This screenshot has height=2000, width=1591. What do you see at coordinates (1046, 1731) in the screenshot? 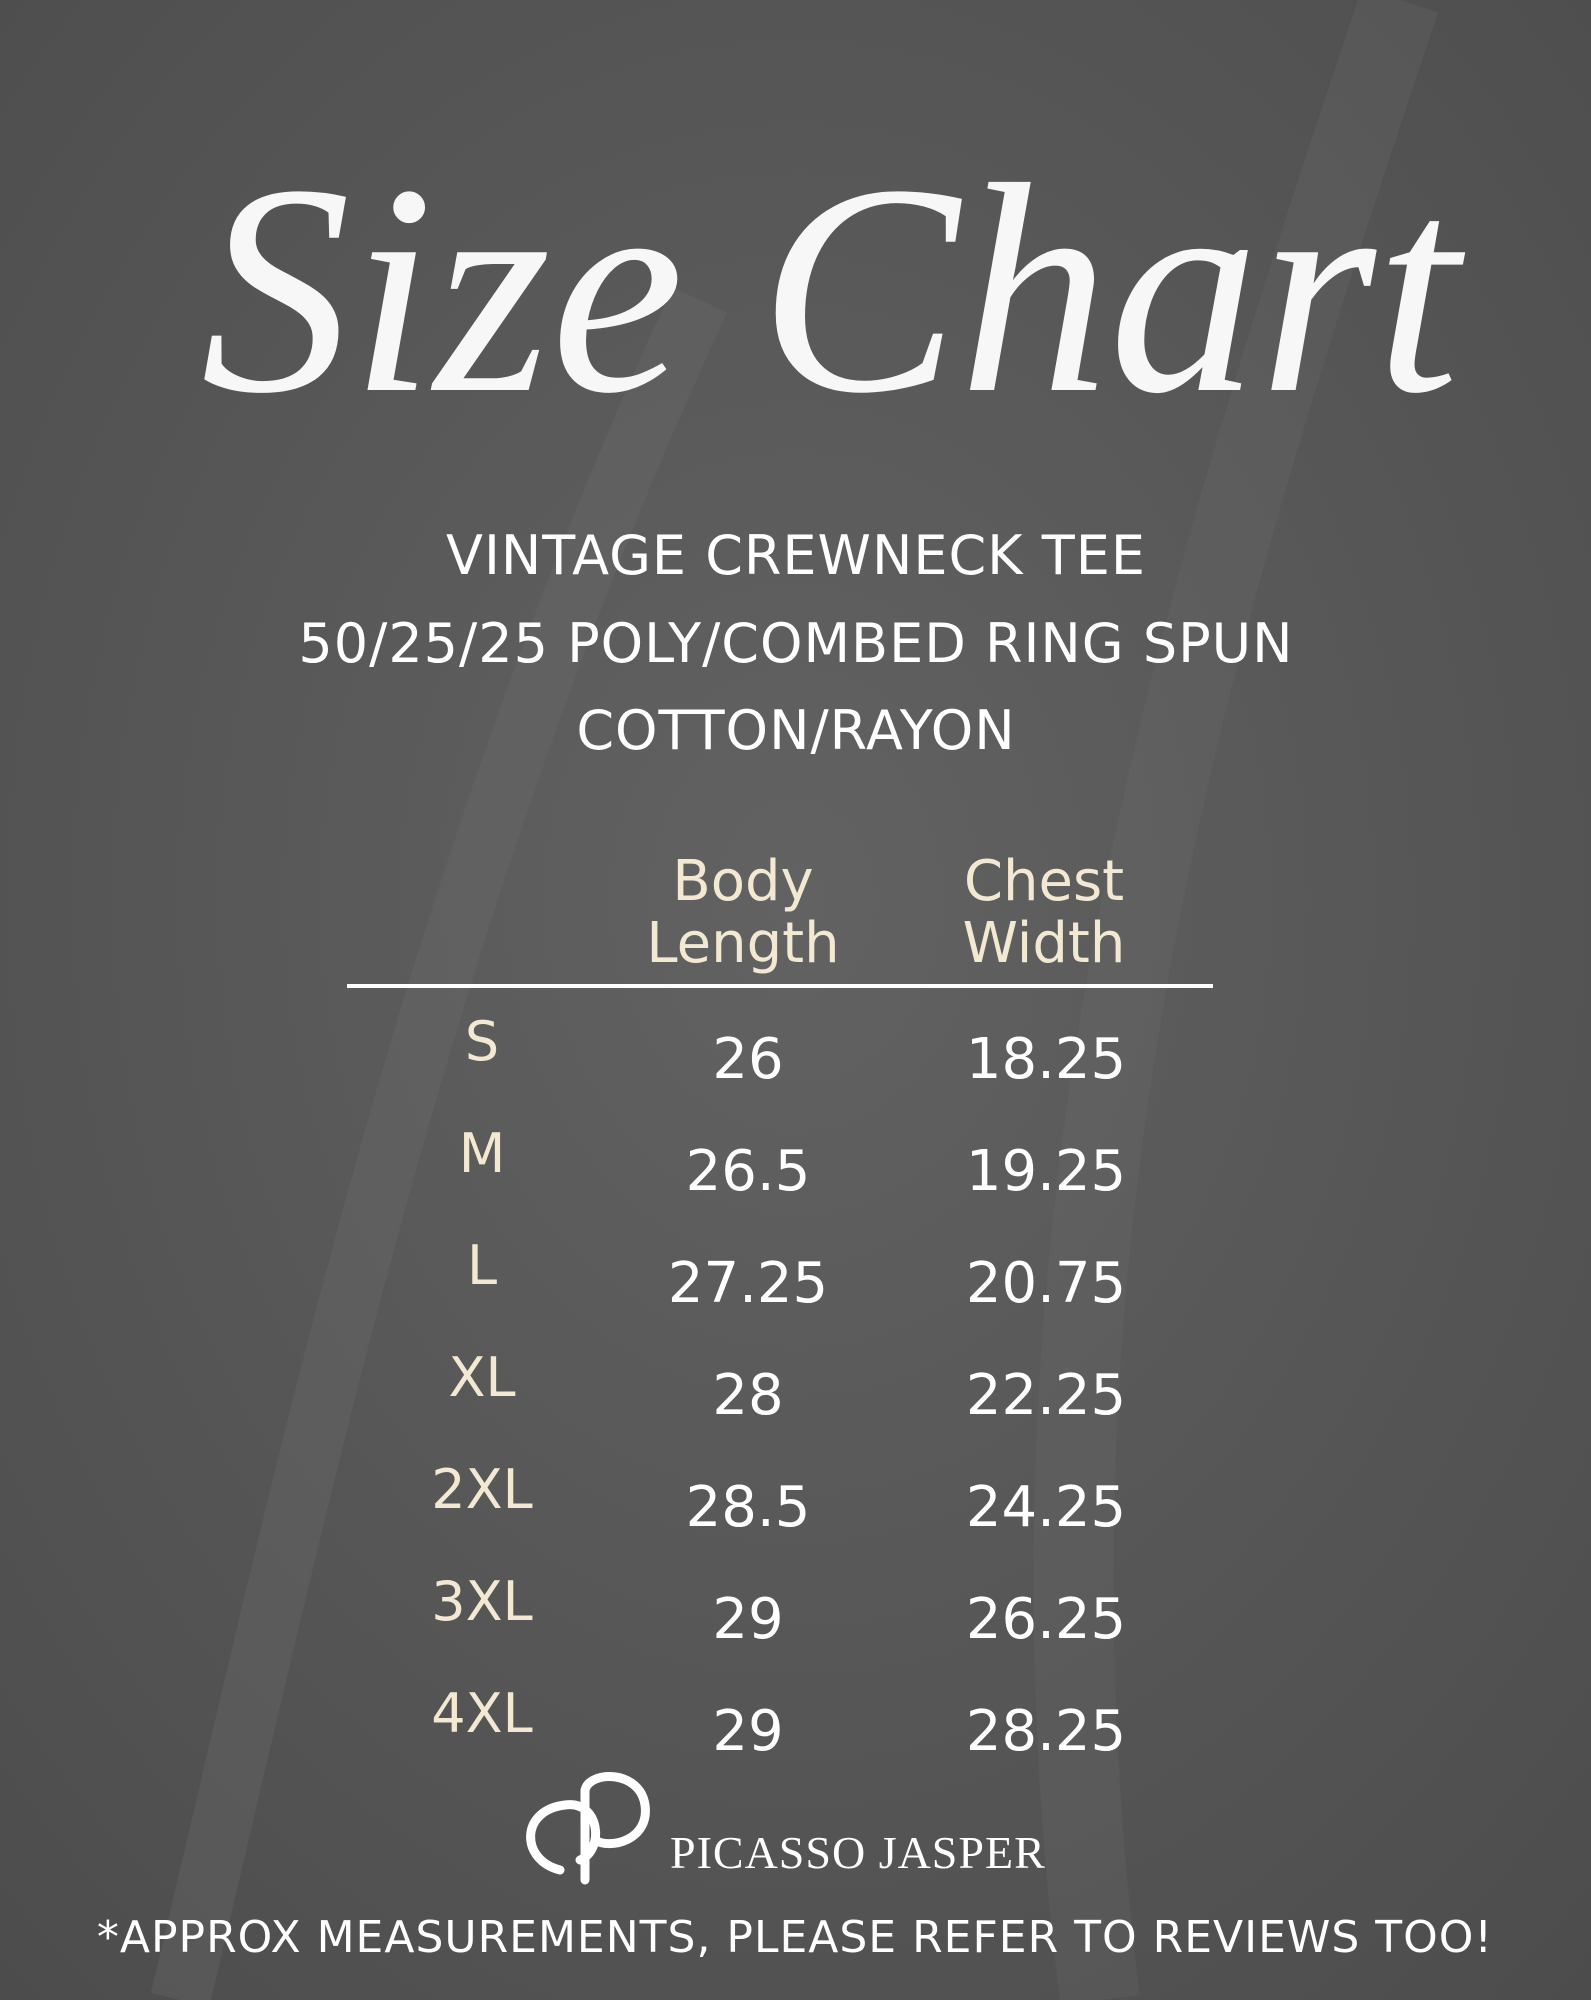
I see `measurement: 28.25` at bounding box center [1046, 1731].